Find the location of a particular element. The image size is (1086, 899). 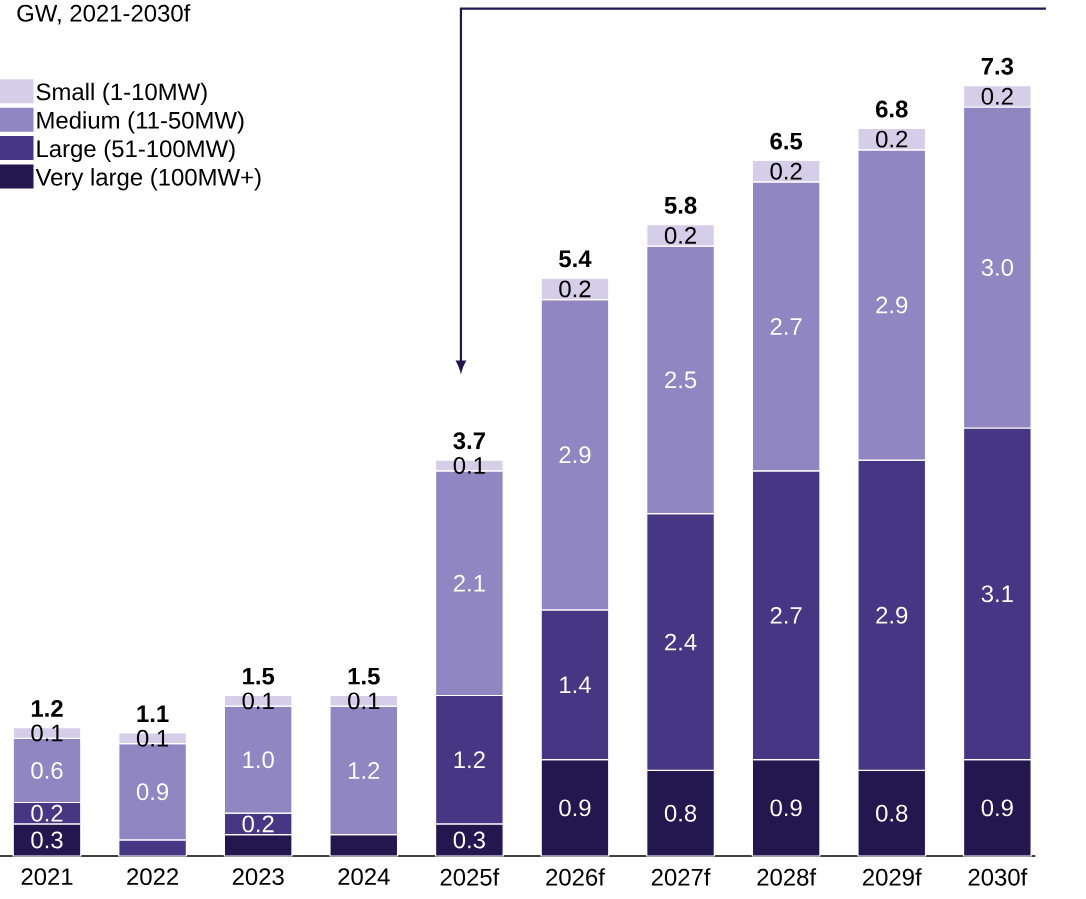

total-label: 1.1 is located at coordinates (153, 714).